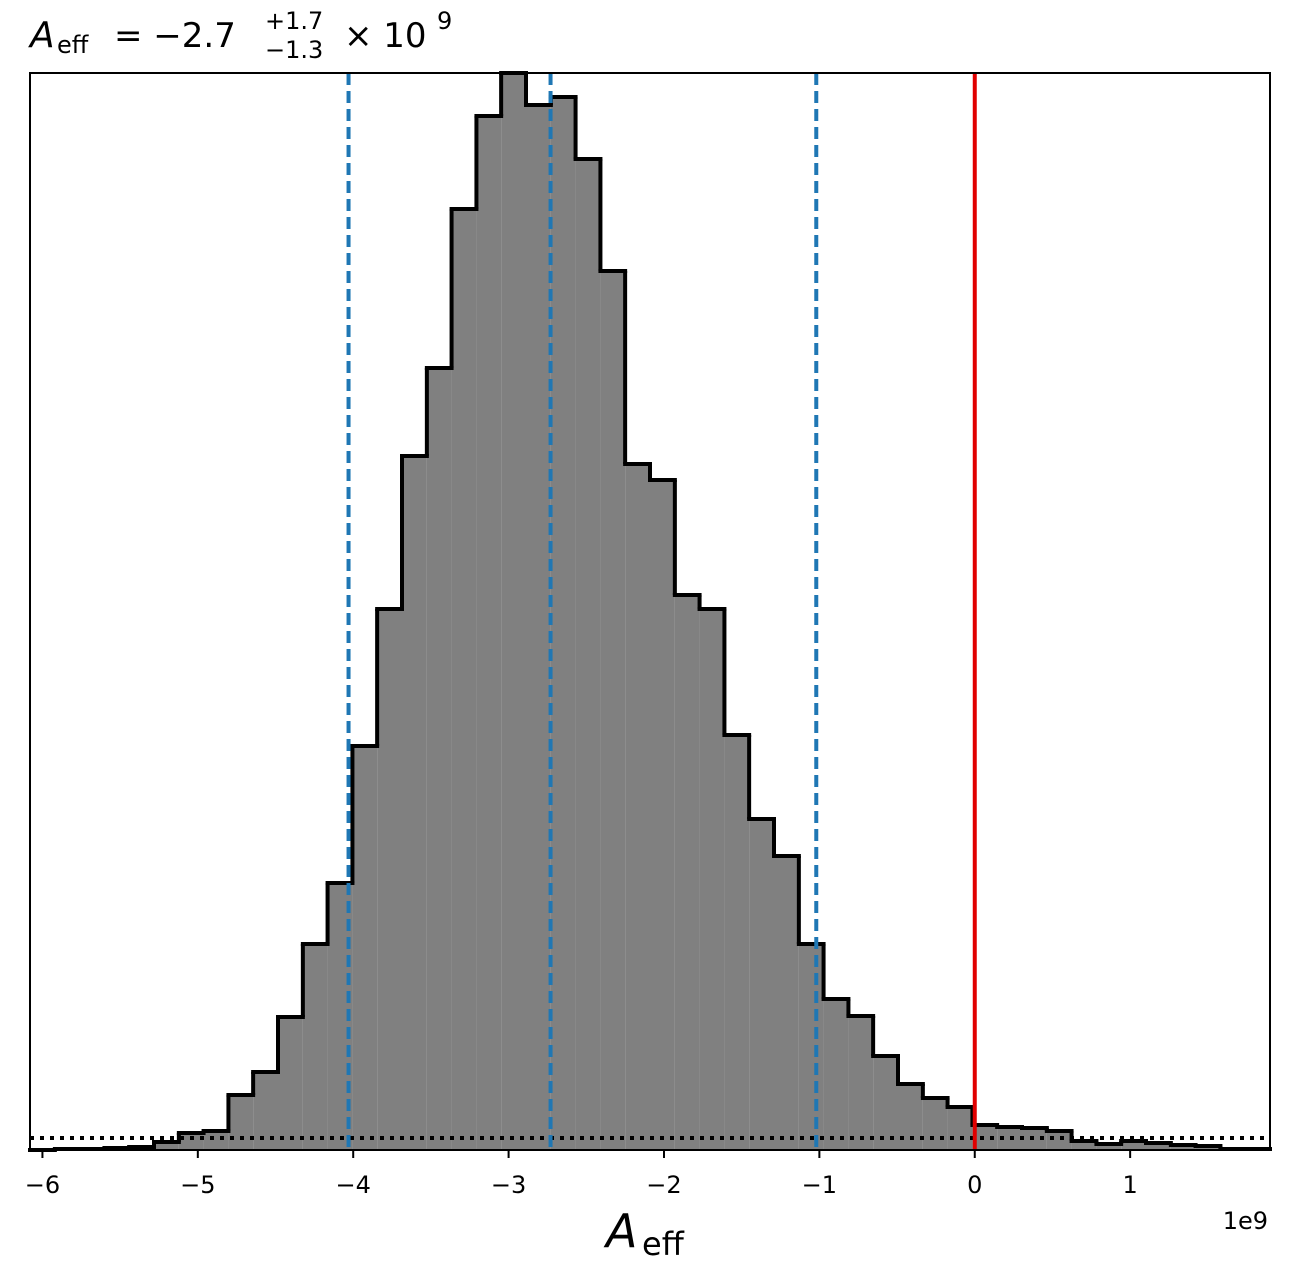 The height and width of the screenshot is (1278, 1289). I want to click on title-subscript: eff, so click(73, 45).